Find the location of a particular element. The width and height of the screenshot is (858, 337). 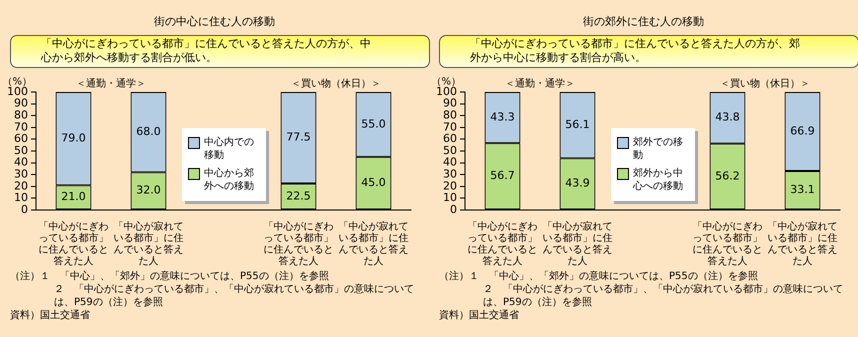

data-label: 55.0 is located at coordinates (373, 123).